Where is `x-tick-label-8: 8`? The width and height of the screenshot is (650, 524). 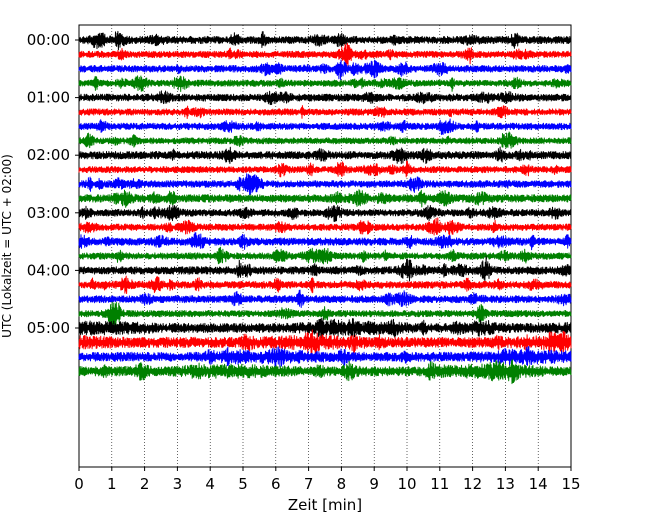 x-tick-label-8: 8 is located at coordinates (342, 484).